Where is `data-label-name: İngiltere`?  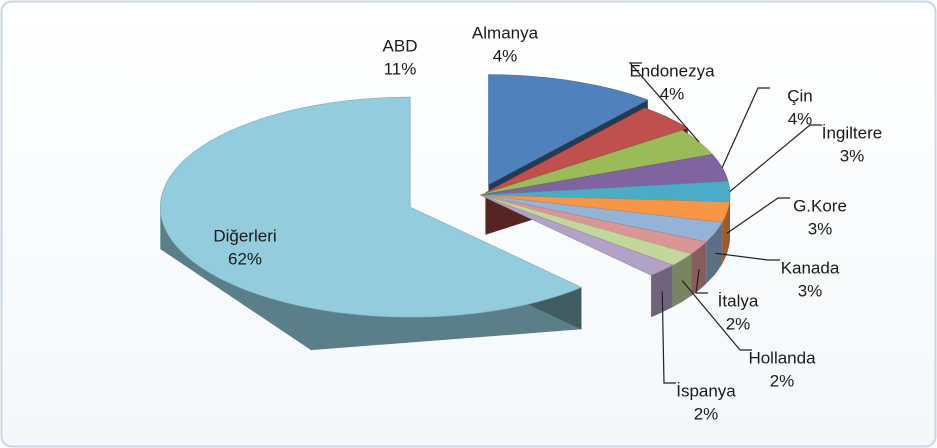 data-label-name: İngiltere is located at coordinates (852, 132).